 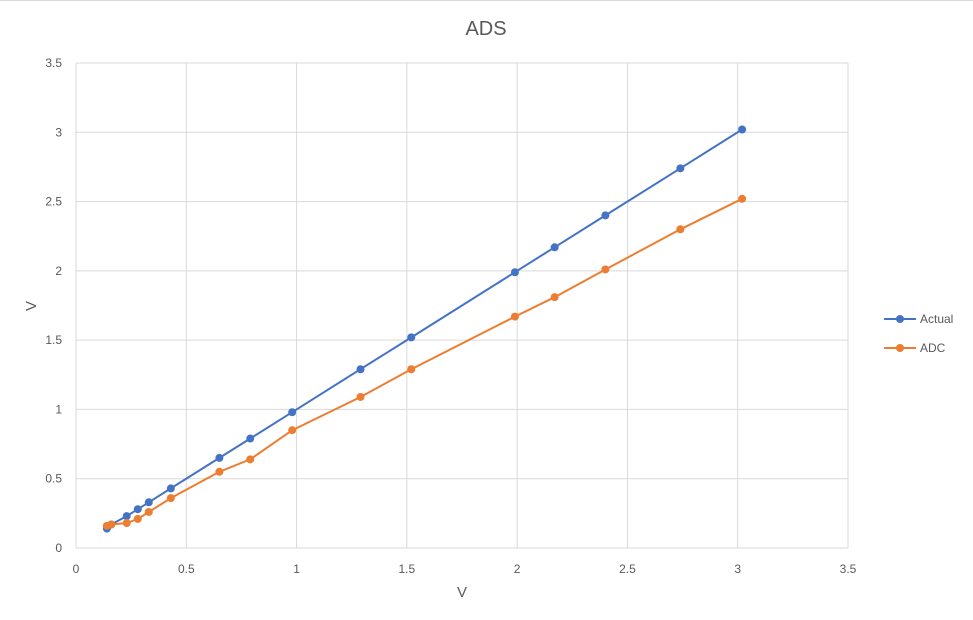 I want to click on y-tick-label: 2.5, so click(x=53, y=202).